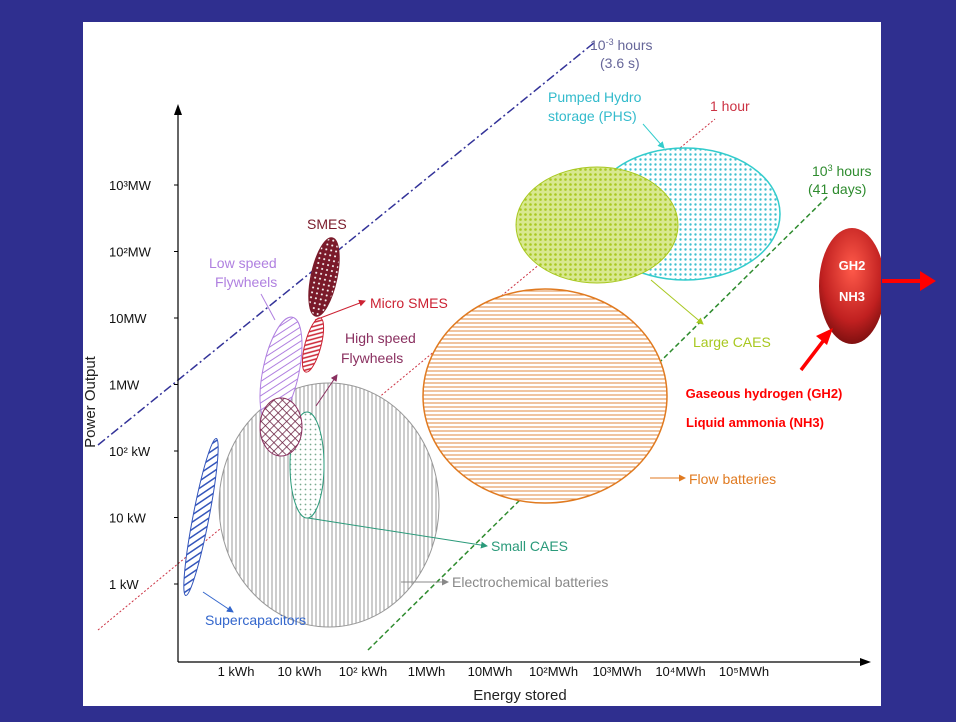 This screenshot has width=956, height=722. I want to click on region-flow-batteries, so click(545, 396).